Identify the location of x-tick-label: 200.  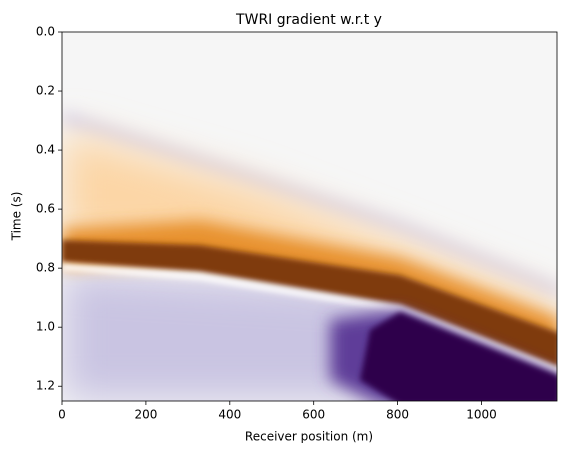
(145, 415).